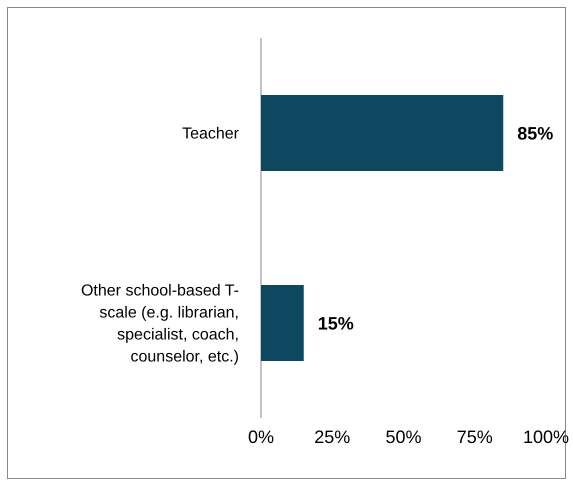 The height and width of the screenshot is (487, 573). What do you see at coordinates (535, 133) in the screenshot?
I see `data-label: 85%` at bounding box center [535, 133].